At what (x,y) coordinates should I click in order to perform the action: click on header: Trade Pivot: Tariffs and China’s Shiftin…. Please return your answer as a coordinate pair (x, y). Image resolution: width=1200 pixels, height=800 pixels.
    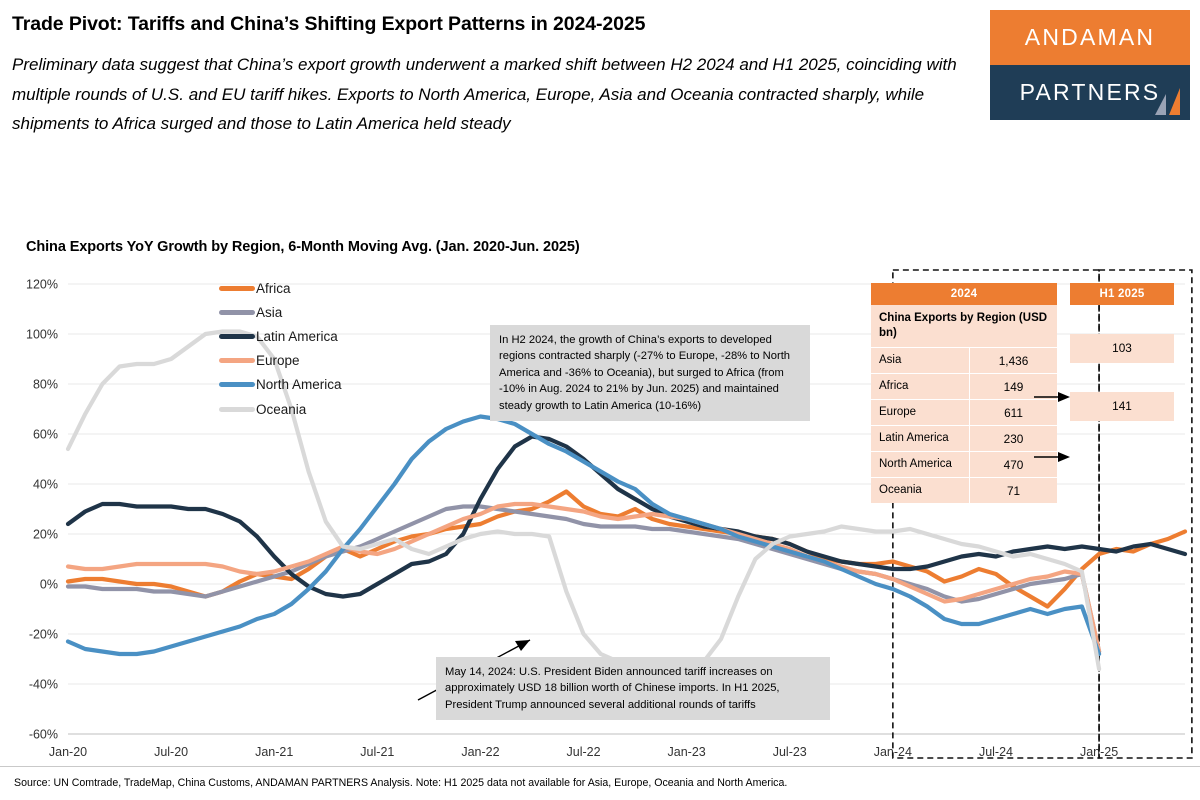
    Looking at the image, I should click on (492, 75).